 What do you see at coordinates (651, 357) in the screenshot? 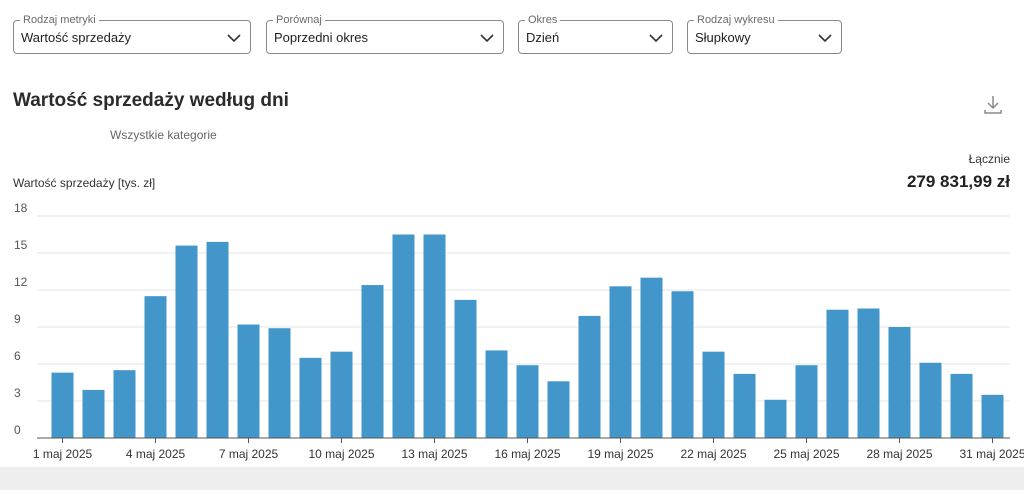
I see `bar-20-maj-2025` at bounding box center [651, 357].